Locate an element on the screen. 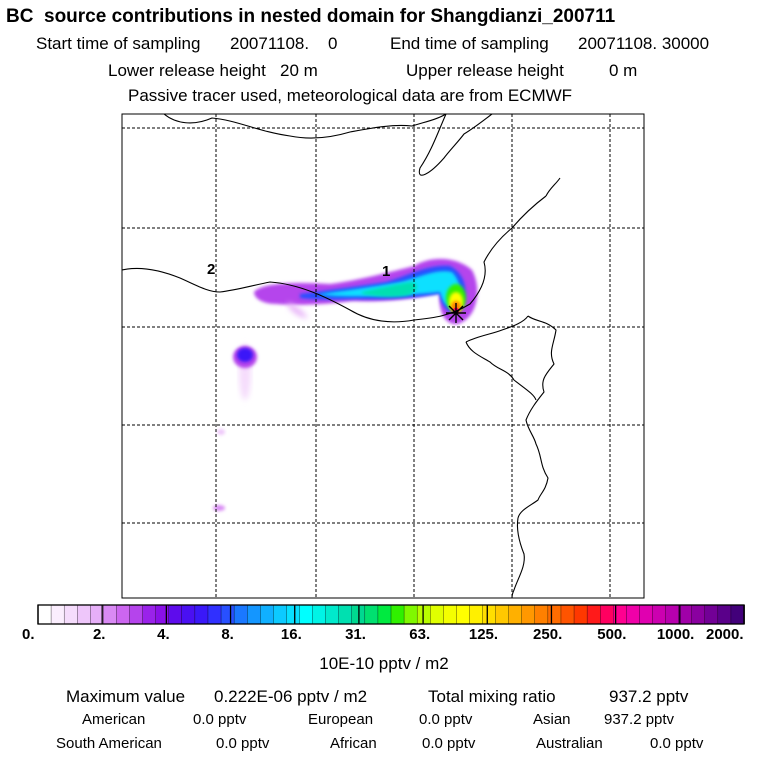 Image resolution: width=768 pixels, height=768 pixels. plume-core-green is located at coordinates (389, 289).